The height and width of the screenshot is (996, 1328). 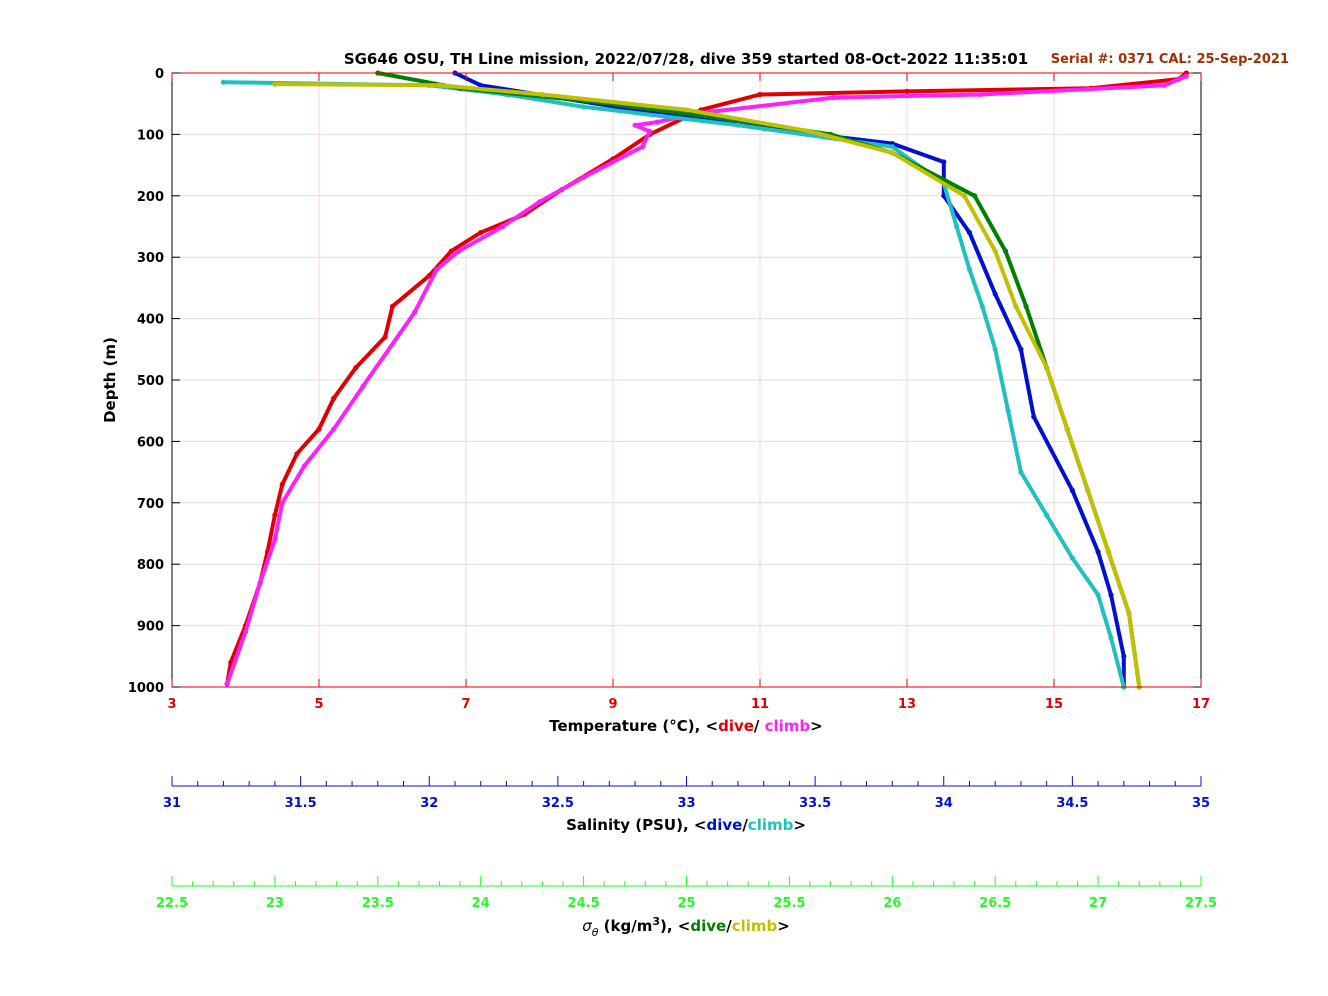 What do you see at coordinates (558, 803) in the screenshot?
I see `salinity-axis-tick-label: 32.5` at bounding box center [558, 803].